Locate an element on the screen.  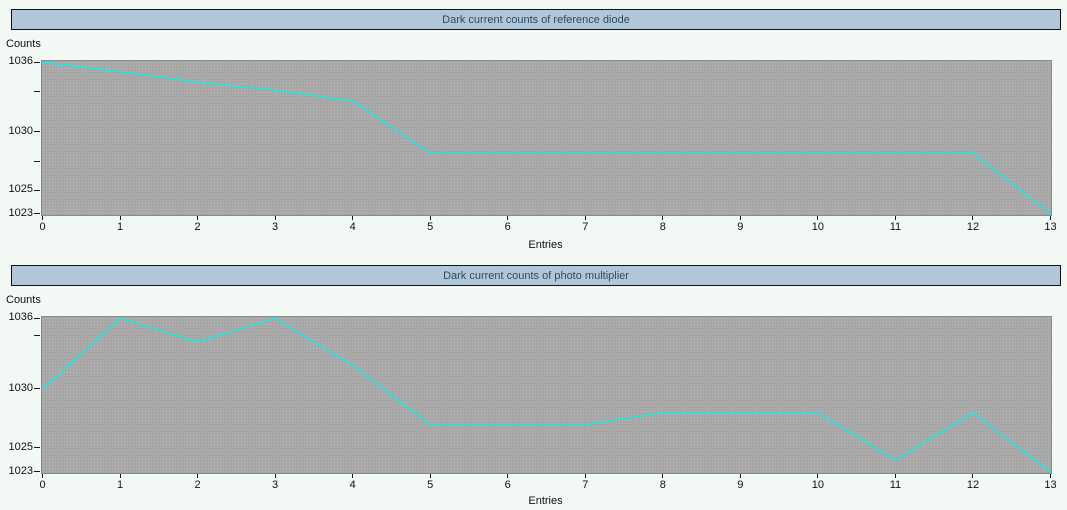
chart-title-bar: Dark current counts of reference diode is located at coordinates (536, 19).